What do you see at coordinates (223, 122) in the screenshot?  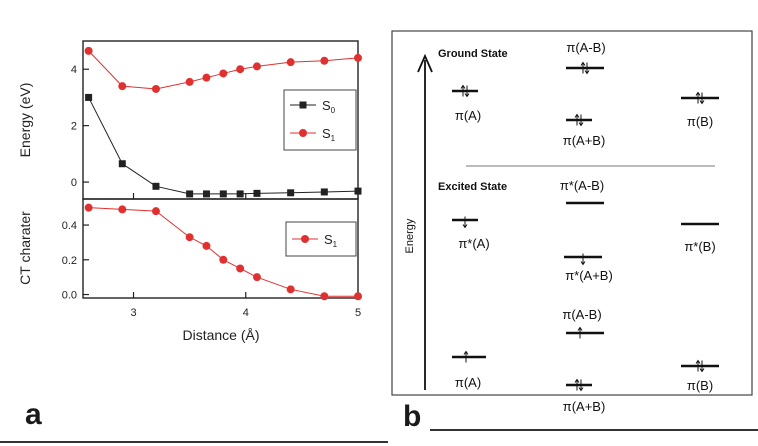 I see `energy-series` at bounding box center [223, 122].